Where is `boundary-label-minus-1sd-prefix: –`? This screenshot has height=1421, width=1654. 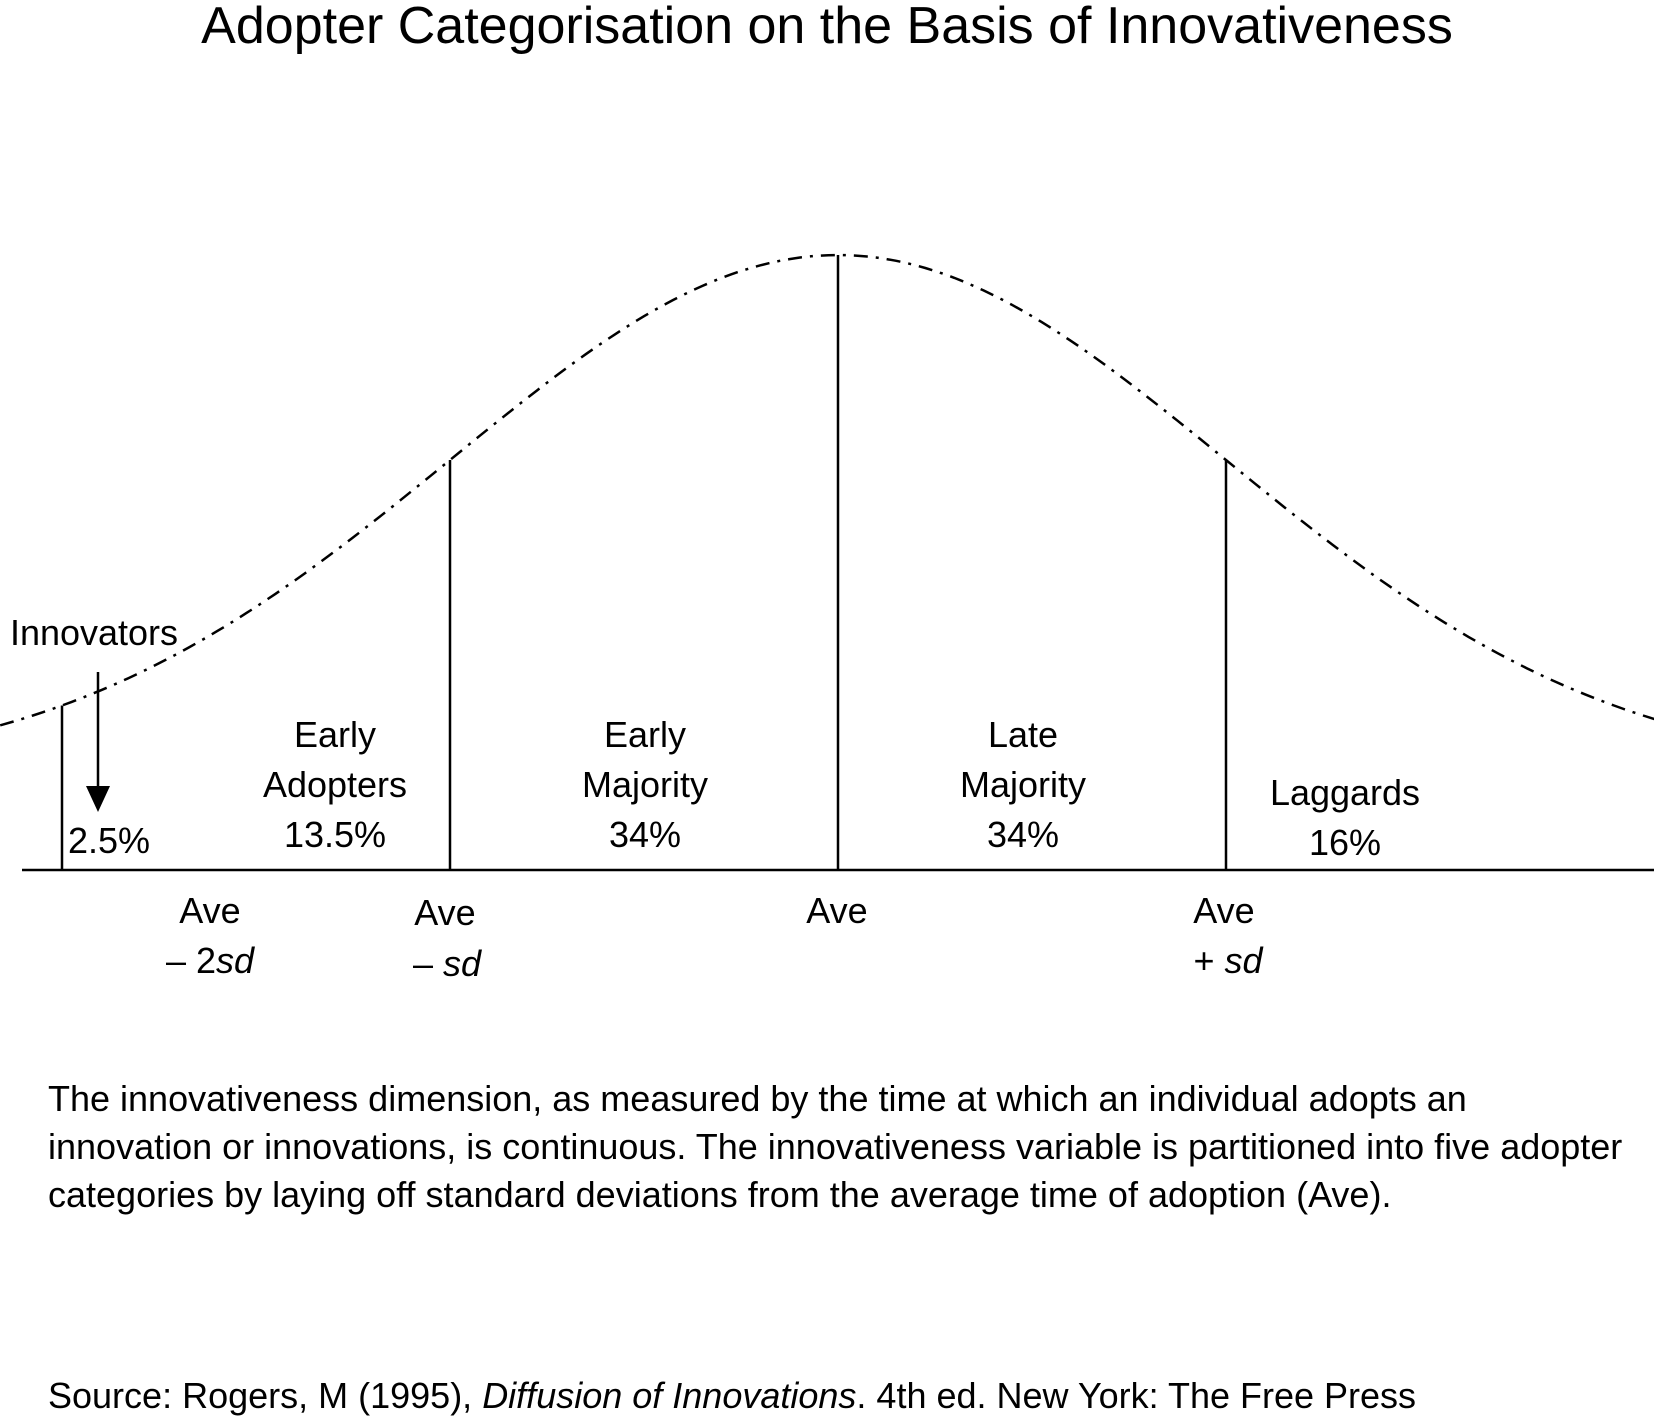 boundary-label-minus-1sd-prefix: – is located at coordinates (428, 963).